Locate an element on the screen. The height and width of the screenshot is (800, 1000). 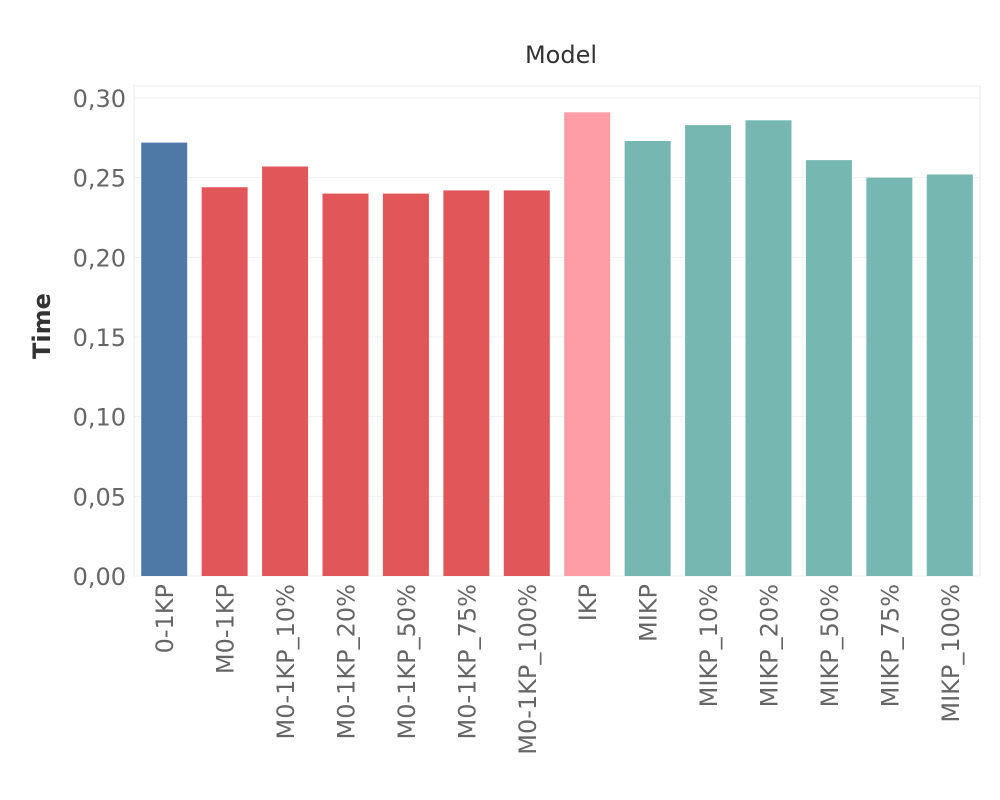
y-axis-ticks: 0,00 0,05 0,10 0,15 0,20 0,25 0,30 is located at coordinates (99, 338).